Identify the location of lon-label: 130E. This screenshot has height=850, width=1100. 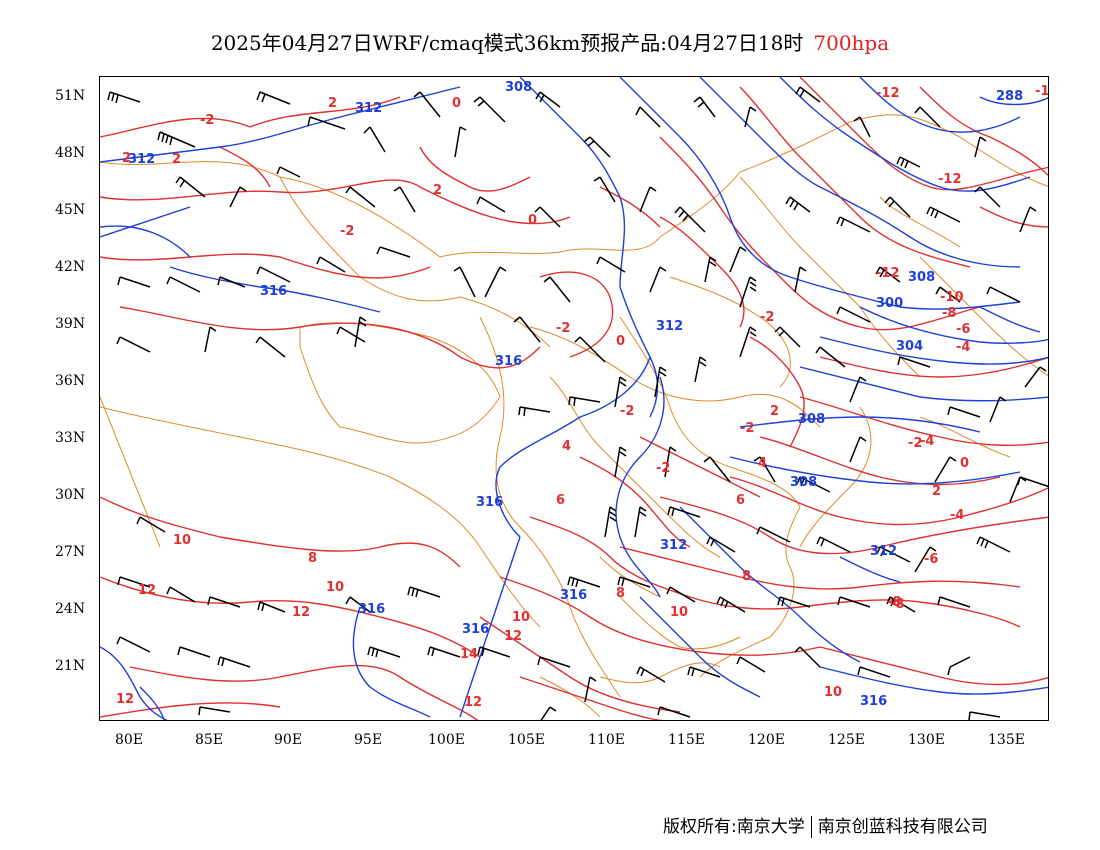
(926, 740).